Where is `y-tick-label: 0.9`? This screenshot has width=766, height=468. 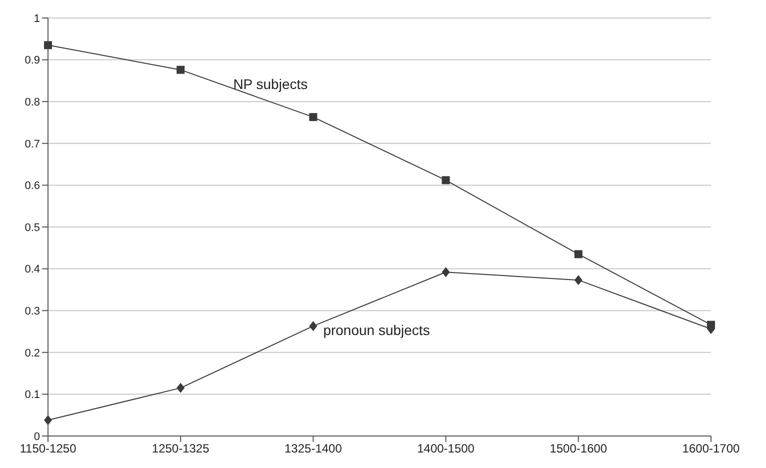
y-tick-label: 0.9 is located at coordinates (32, 60).